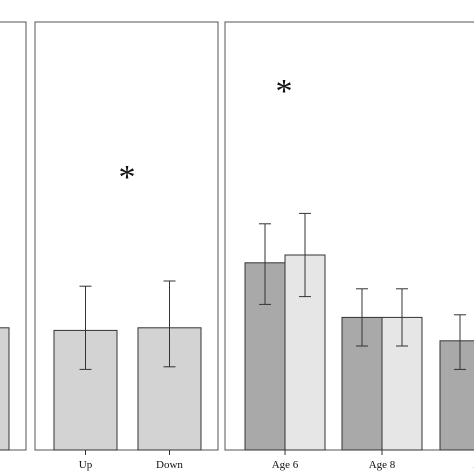 The image size is (474, 474). Describe the element at coordinates (86, 465) in the screenshot. I see `xtick-label-up: Up` at that location.